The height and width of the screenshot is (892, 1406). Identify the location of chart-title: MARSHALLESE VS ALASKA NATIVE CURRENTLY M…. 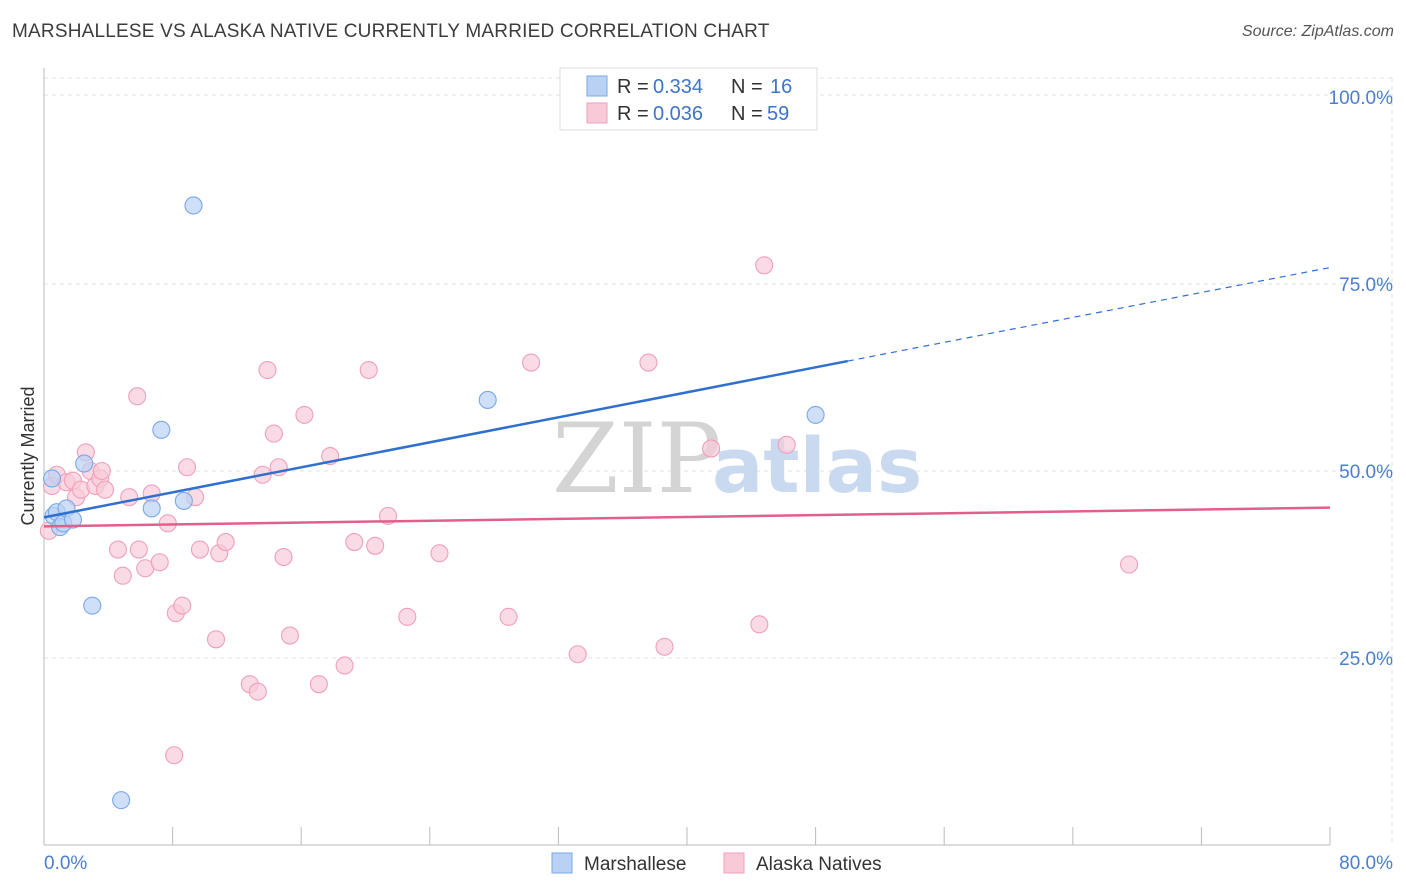
(391, 31).